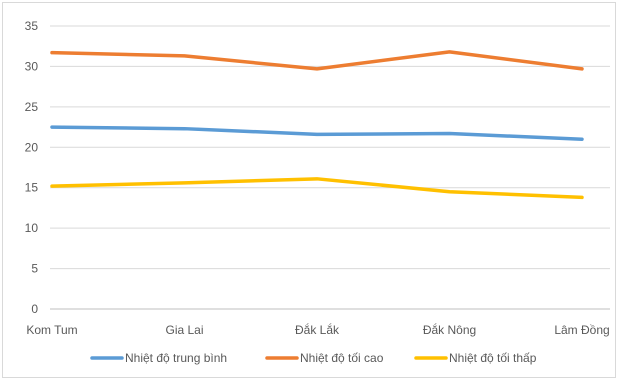  What do you see at coordinates (51, 330) in the screenshot?
I see `x-tick-label: Kom Tum` at bounding box center [51, 330].